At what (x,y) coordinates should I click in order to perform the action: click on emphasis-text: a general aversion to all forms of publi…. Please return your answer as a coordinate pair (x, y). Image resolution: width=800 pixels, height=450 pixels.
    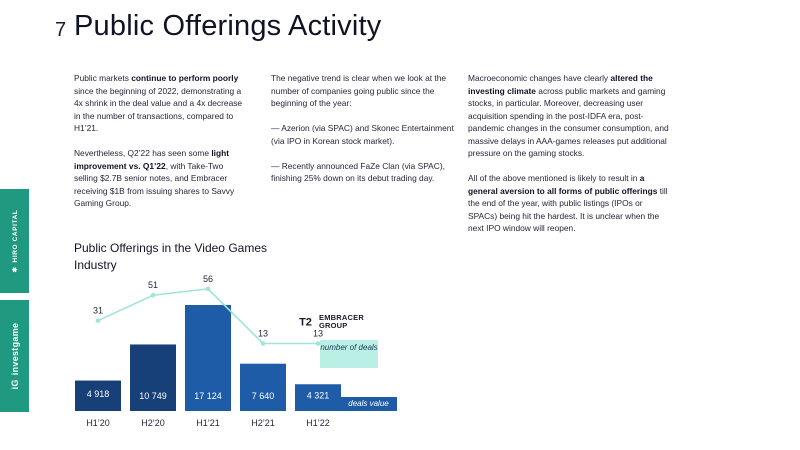
    Looking at the image, I should click on (563, 184).